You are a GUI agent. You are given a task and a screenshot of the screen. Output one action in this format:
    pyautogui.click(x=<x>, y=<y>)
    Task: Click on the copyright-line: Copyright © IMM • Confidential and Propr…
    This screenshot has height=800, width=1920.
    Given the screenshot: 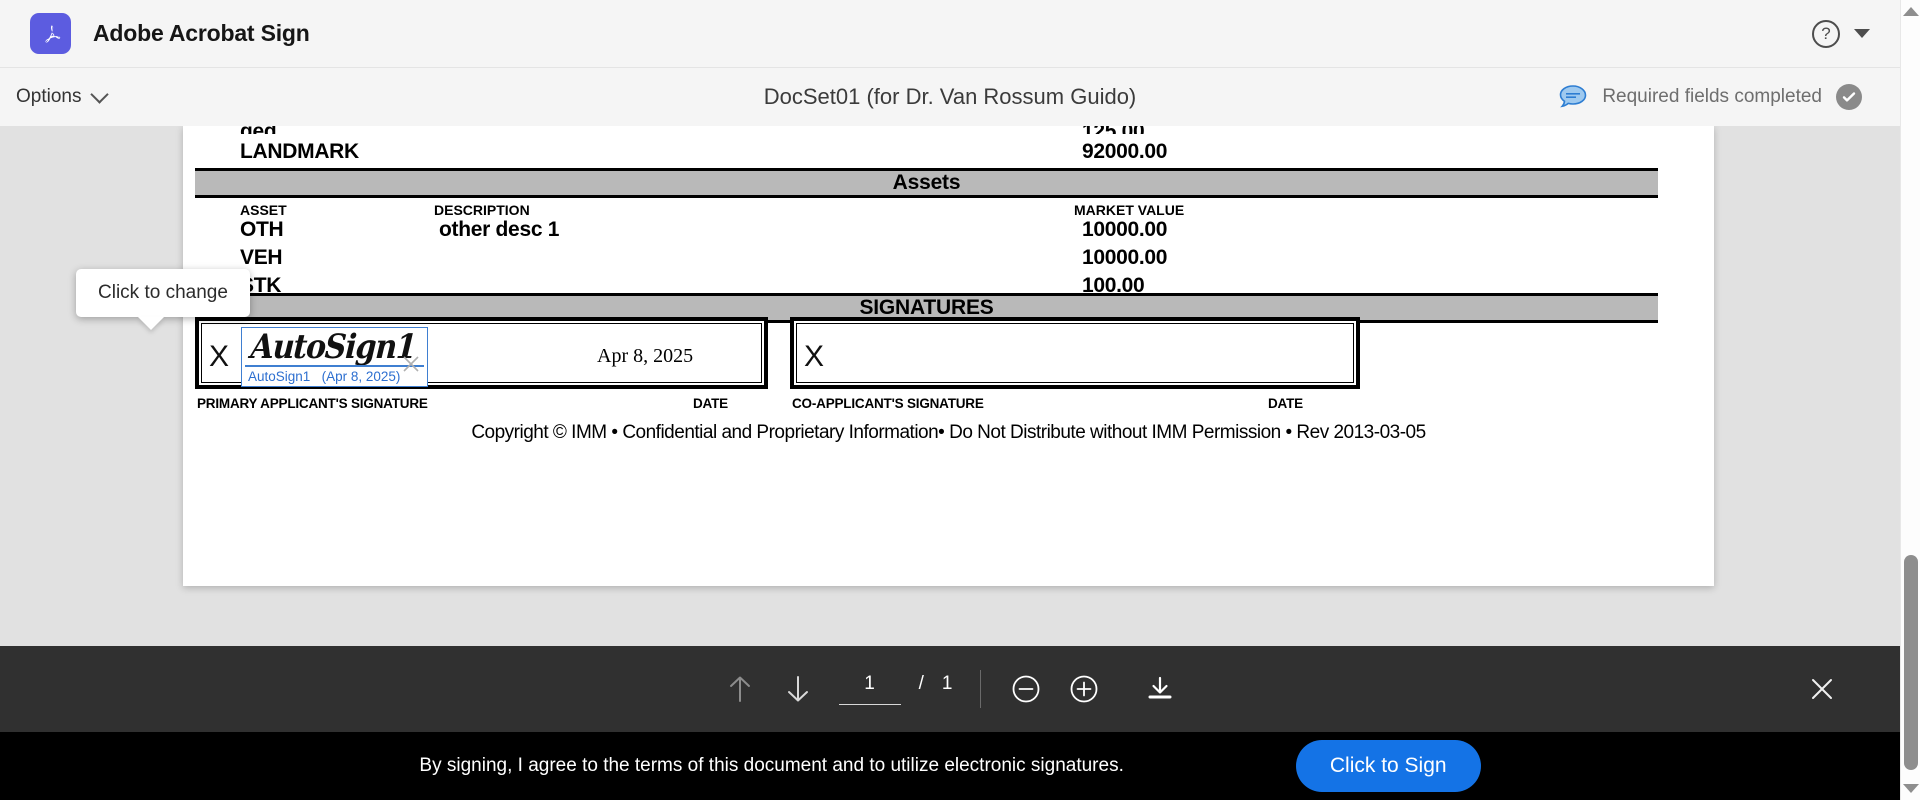 What is the action you would take?
    pyautogui.click(x=948, y=432)
    